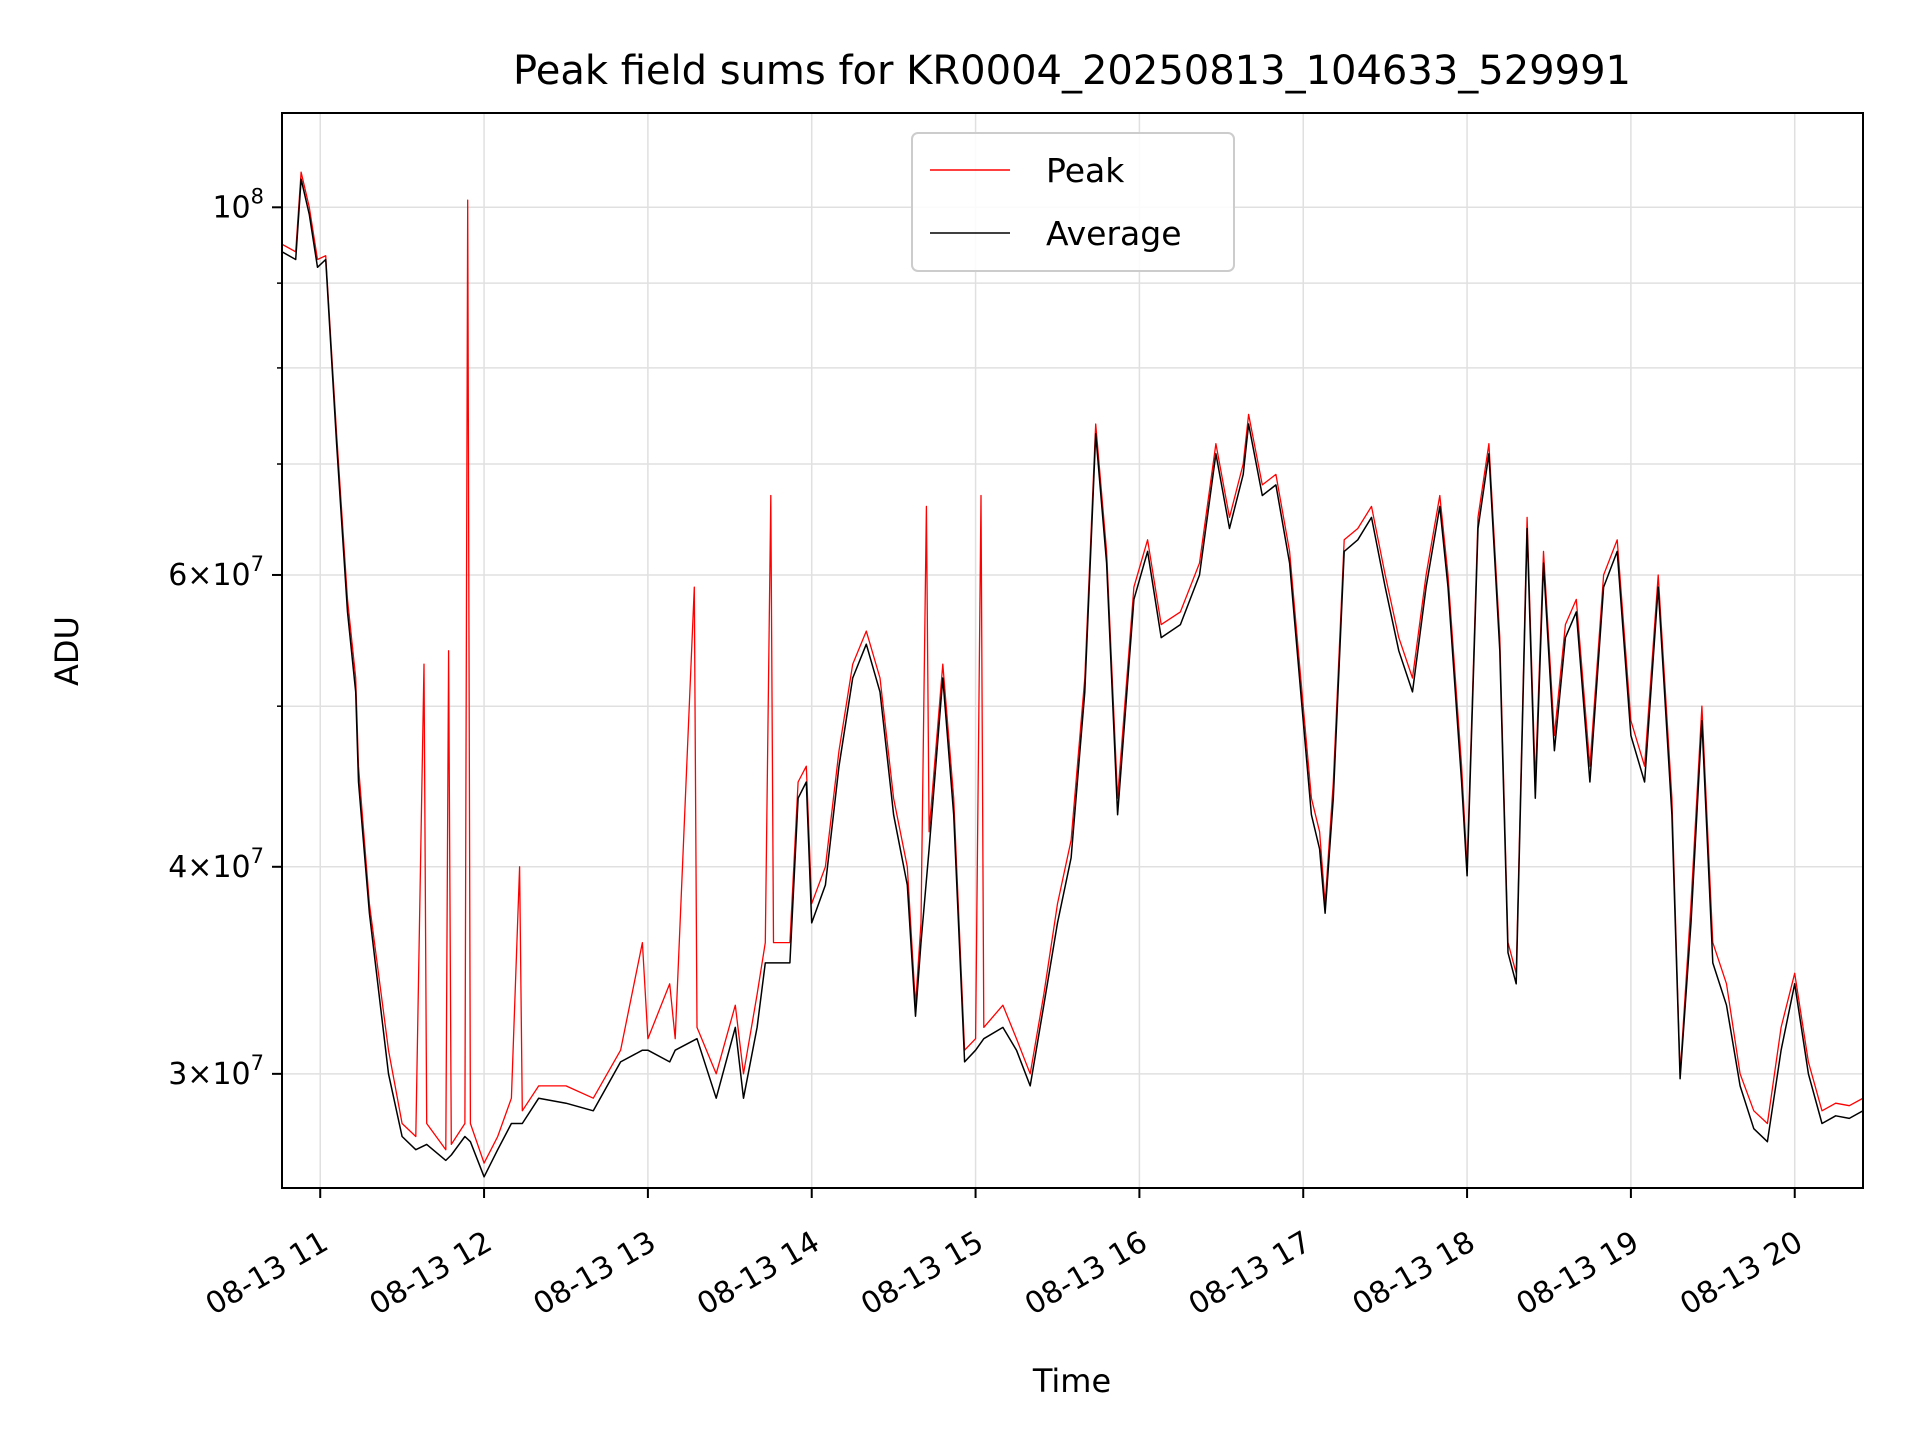  I want to click on x-axis-title: Time, so click(1071, 1381).